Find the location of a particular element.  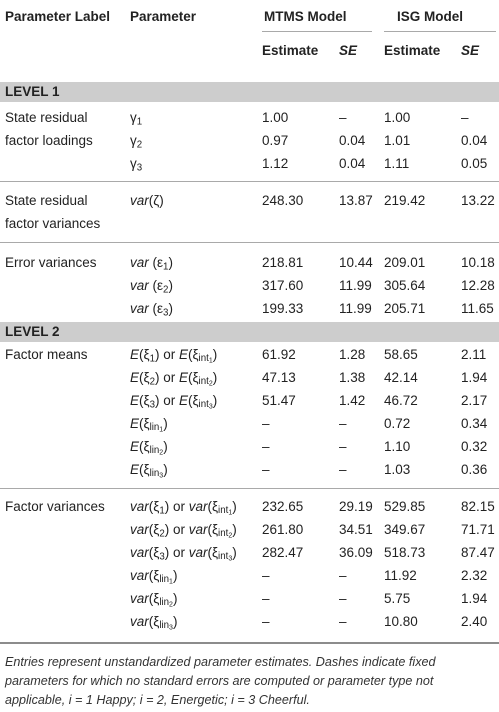

isg-se: 13.22 is located at coordinates (478, 200).